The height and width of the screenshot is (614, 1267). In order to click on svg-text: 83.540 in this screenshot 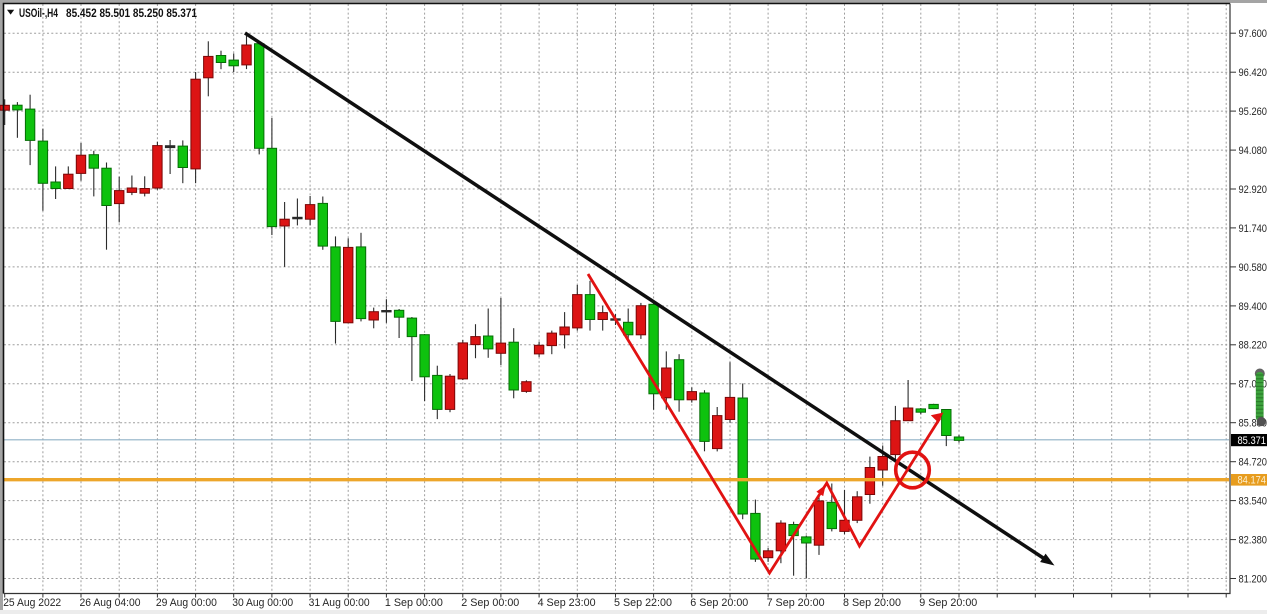, I will do `click(1253, 502)`.